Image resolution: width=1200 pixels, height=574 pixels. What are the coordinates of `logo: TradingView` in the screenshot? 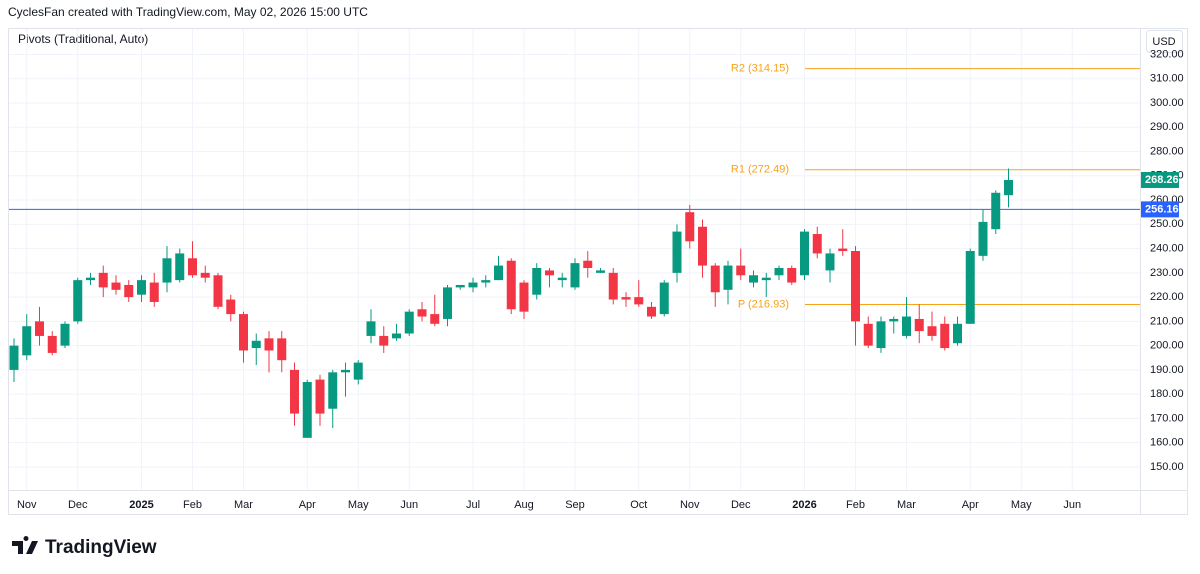 It's located at (84, 547).